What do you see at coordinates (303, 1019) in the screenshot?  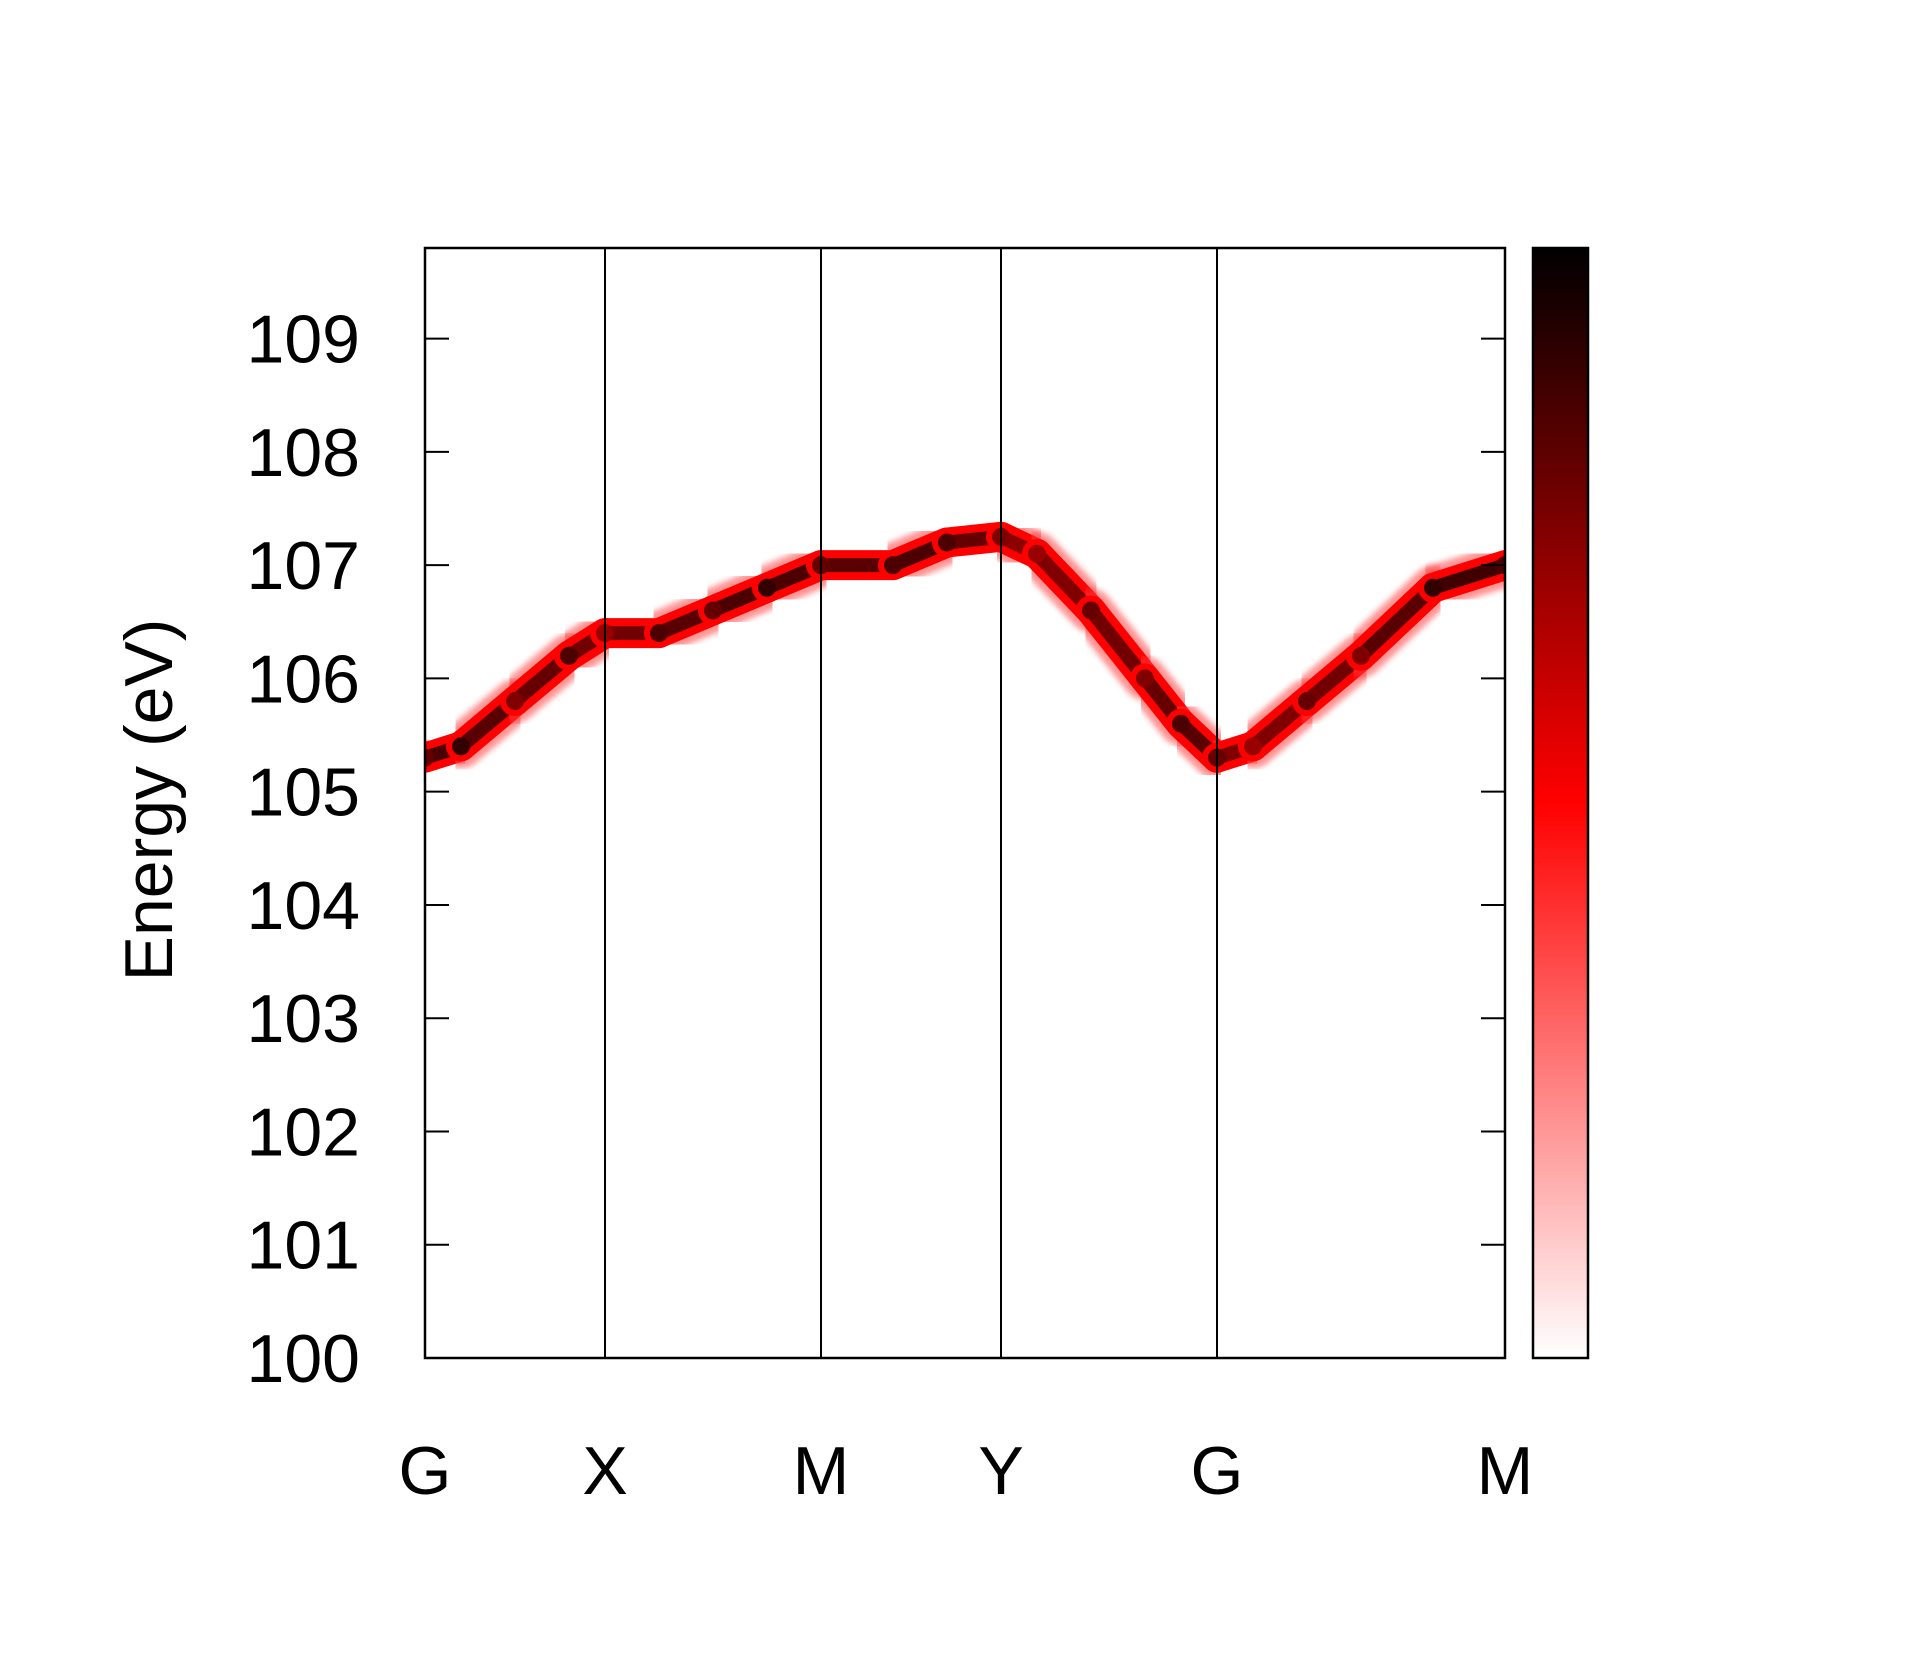 I see `y-tick-label: 103` at bounding box center [303, 1019].